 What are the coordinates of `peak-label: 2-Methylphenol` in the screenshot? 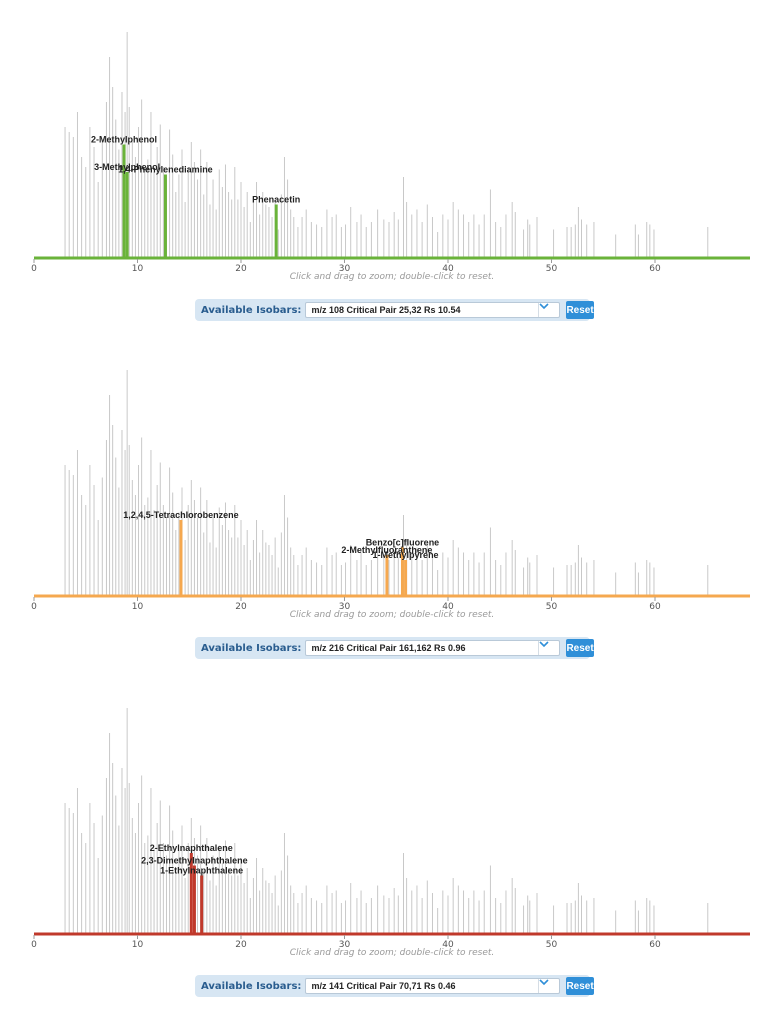 It's located at (124, 140).